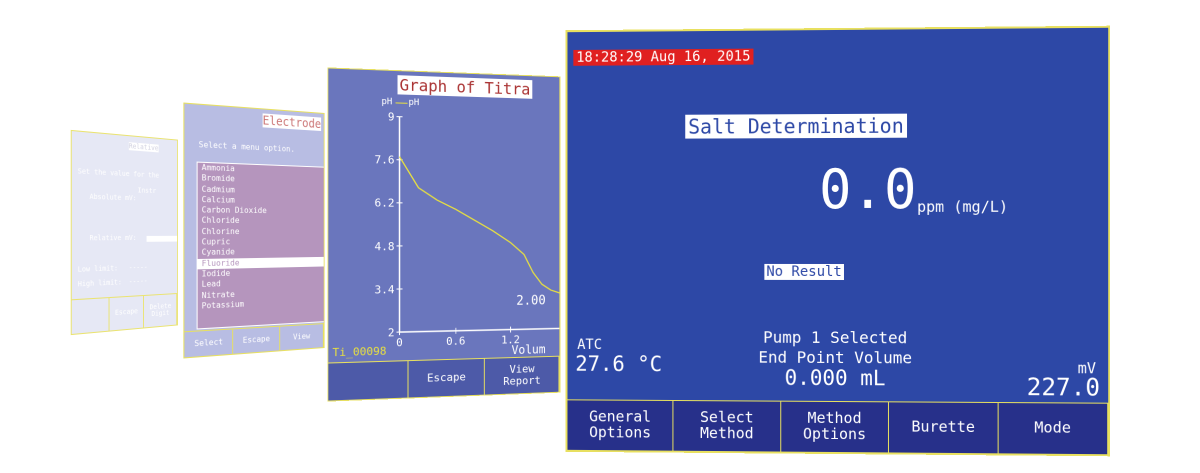 Image resolution: width=1200 pixels, height=473 pixels. I want to click on screen-title: Electrode, so click(292, 122).